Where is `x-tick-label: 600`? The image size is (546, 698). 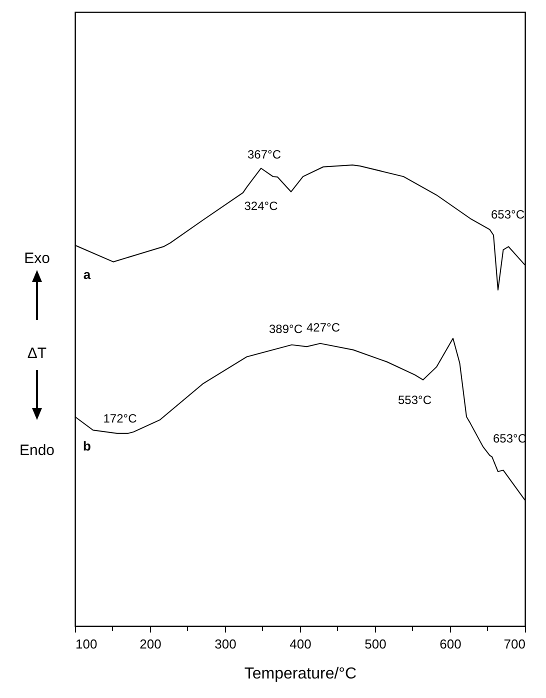
x-tick-label: 600 is located at coordinates (451, 644).